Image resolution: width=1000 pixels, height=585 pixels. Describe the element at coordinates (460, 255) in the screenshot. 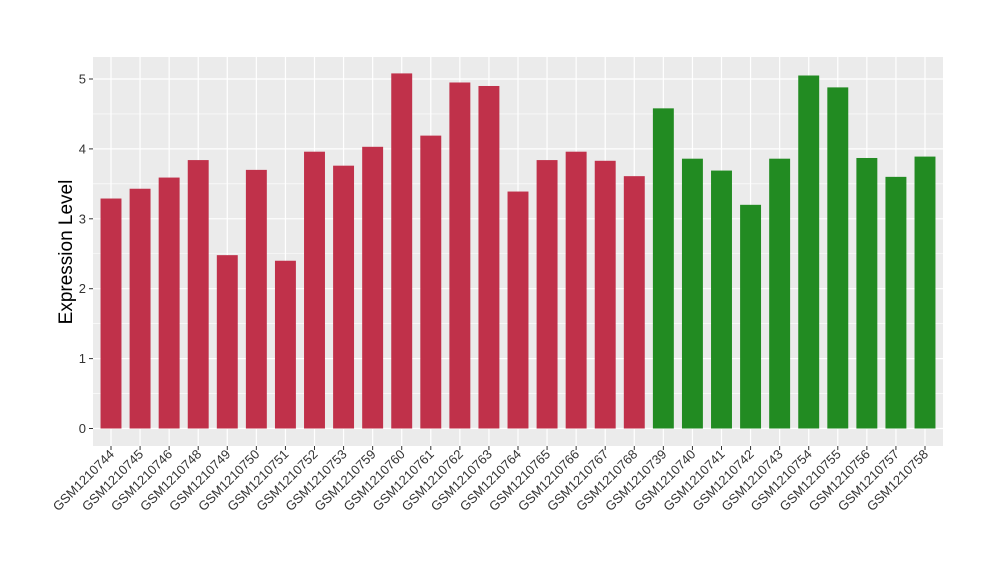

I see `bar-GSM1210762` at that location.